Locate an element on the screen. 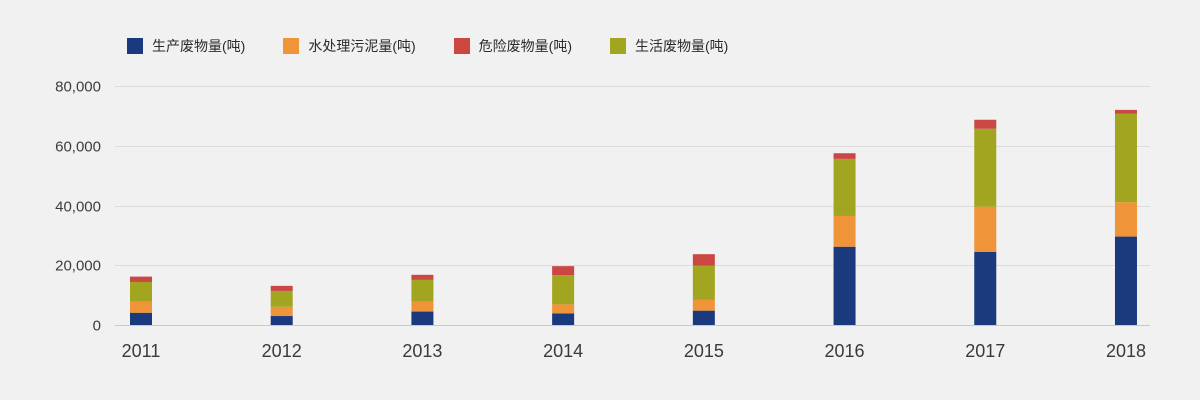  bar-segment-hazardous-waste-2012 is located at coordinates (281, 288).